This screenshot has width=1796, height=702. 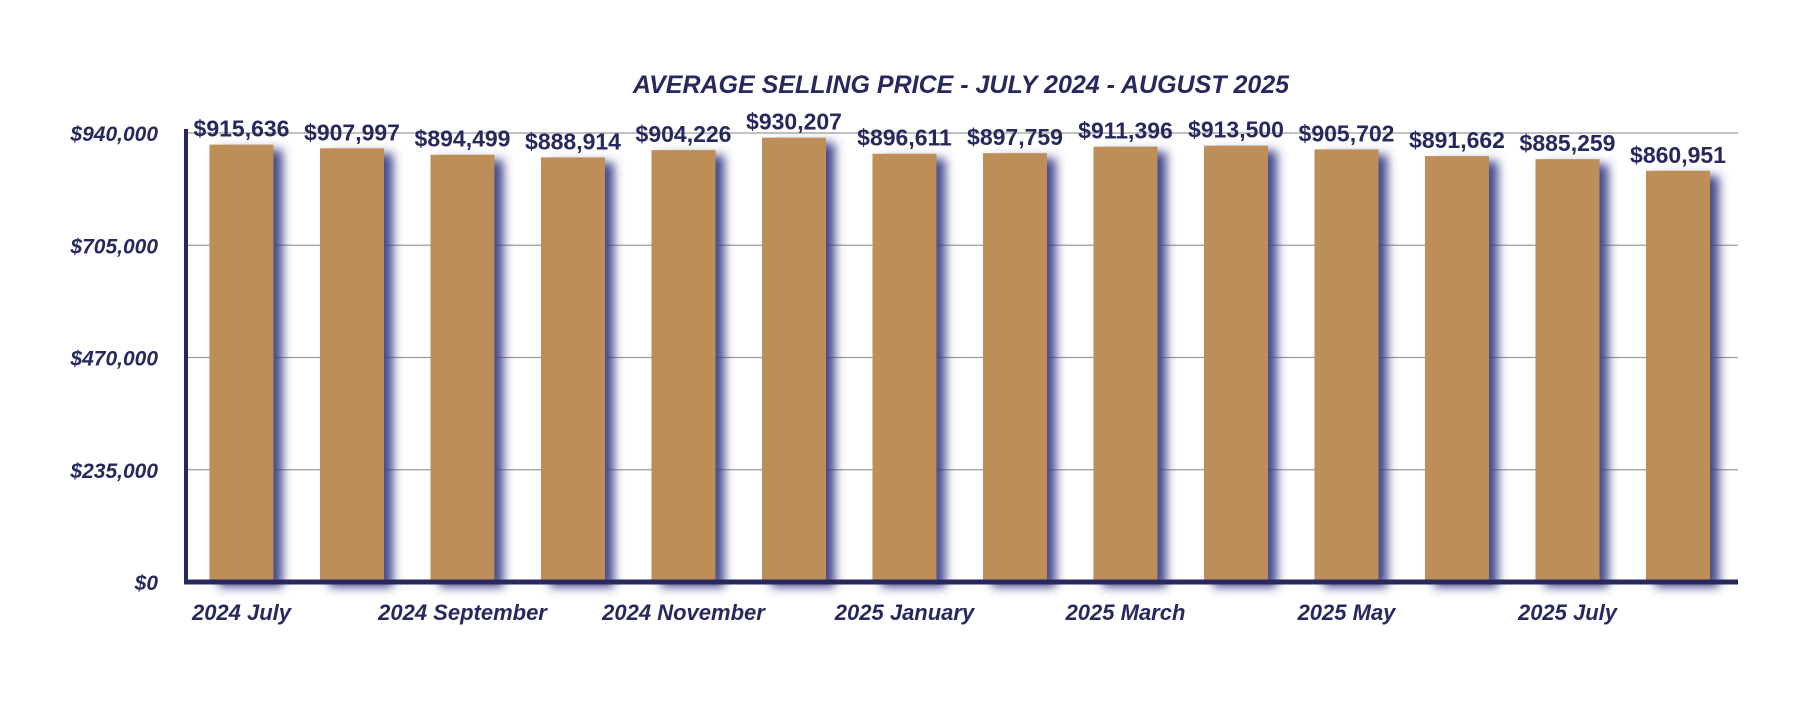 I want to click on data-label: $911,396, so click(x=1125, y=131).